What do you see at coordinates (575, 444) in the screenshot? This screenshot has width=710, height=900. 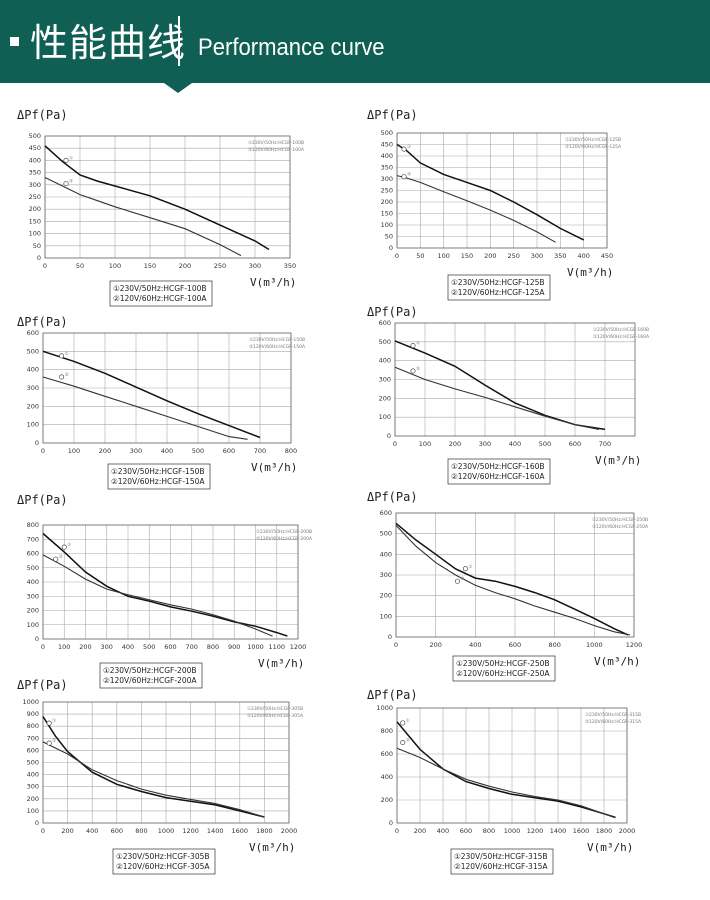 I see `x-tick-label: 600` at bounding box center [575, 444].